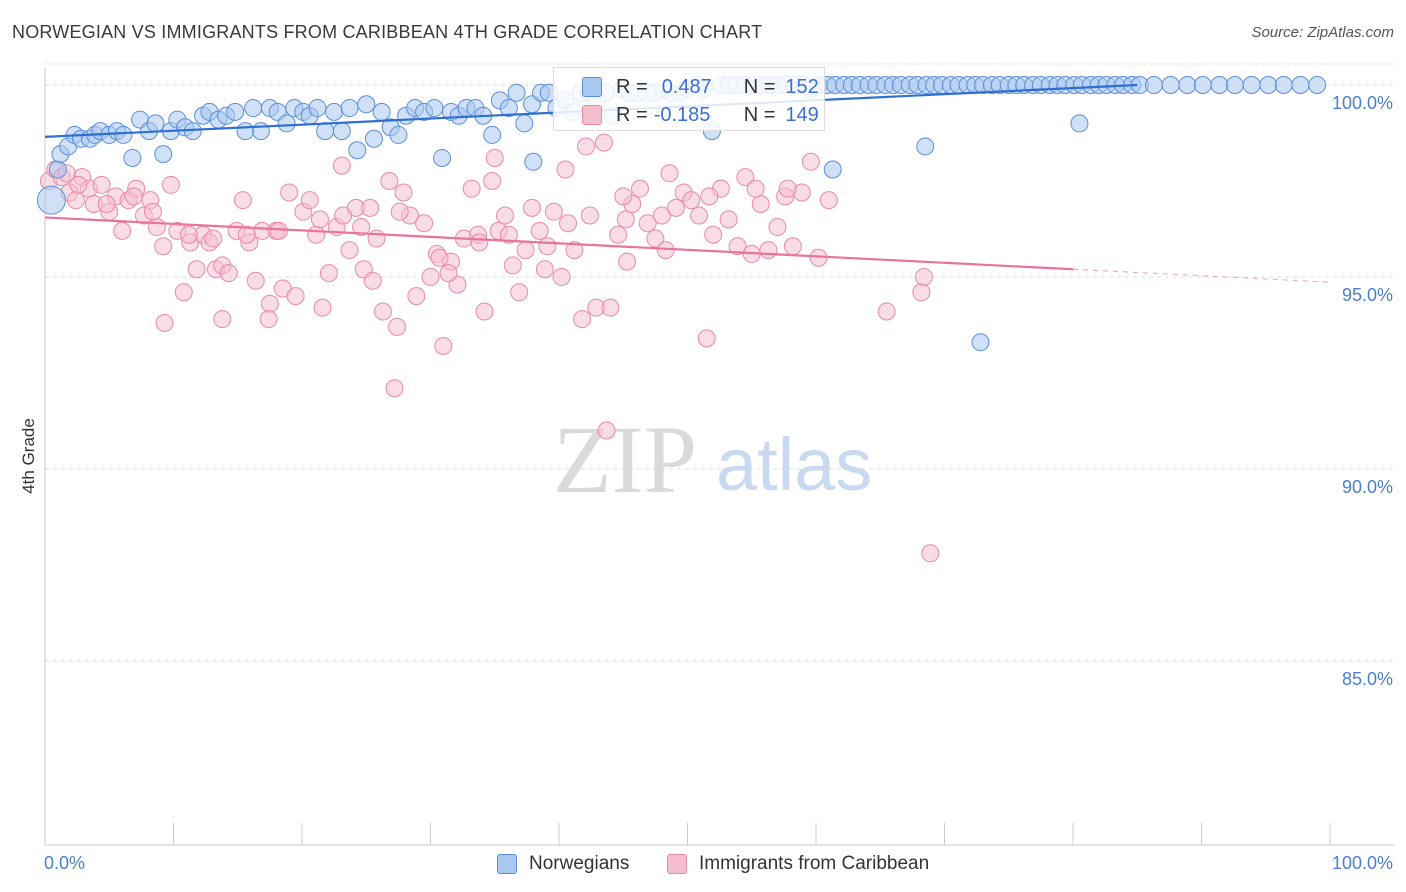  Describe the element at coordinates (632, 114) in the screenshot. I see `caribbean-r-label: R =` at that location.